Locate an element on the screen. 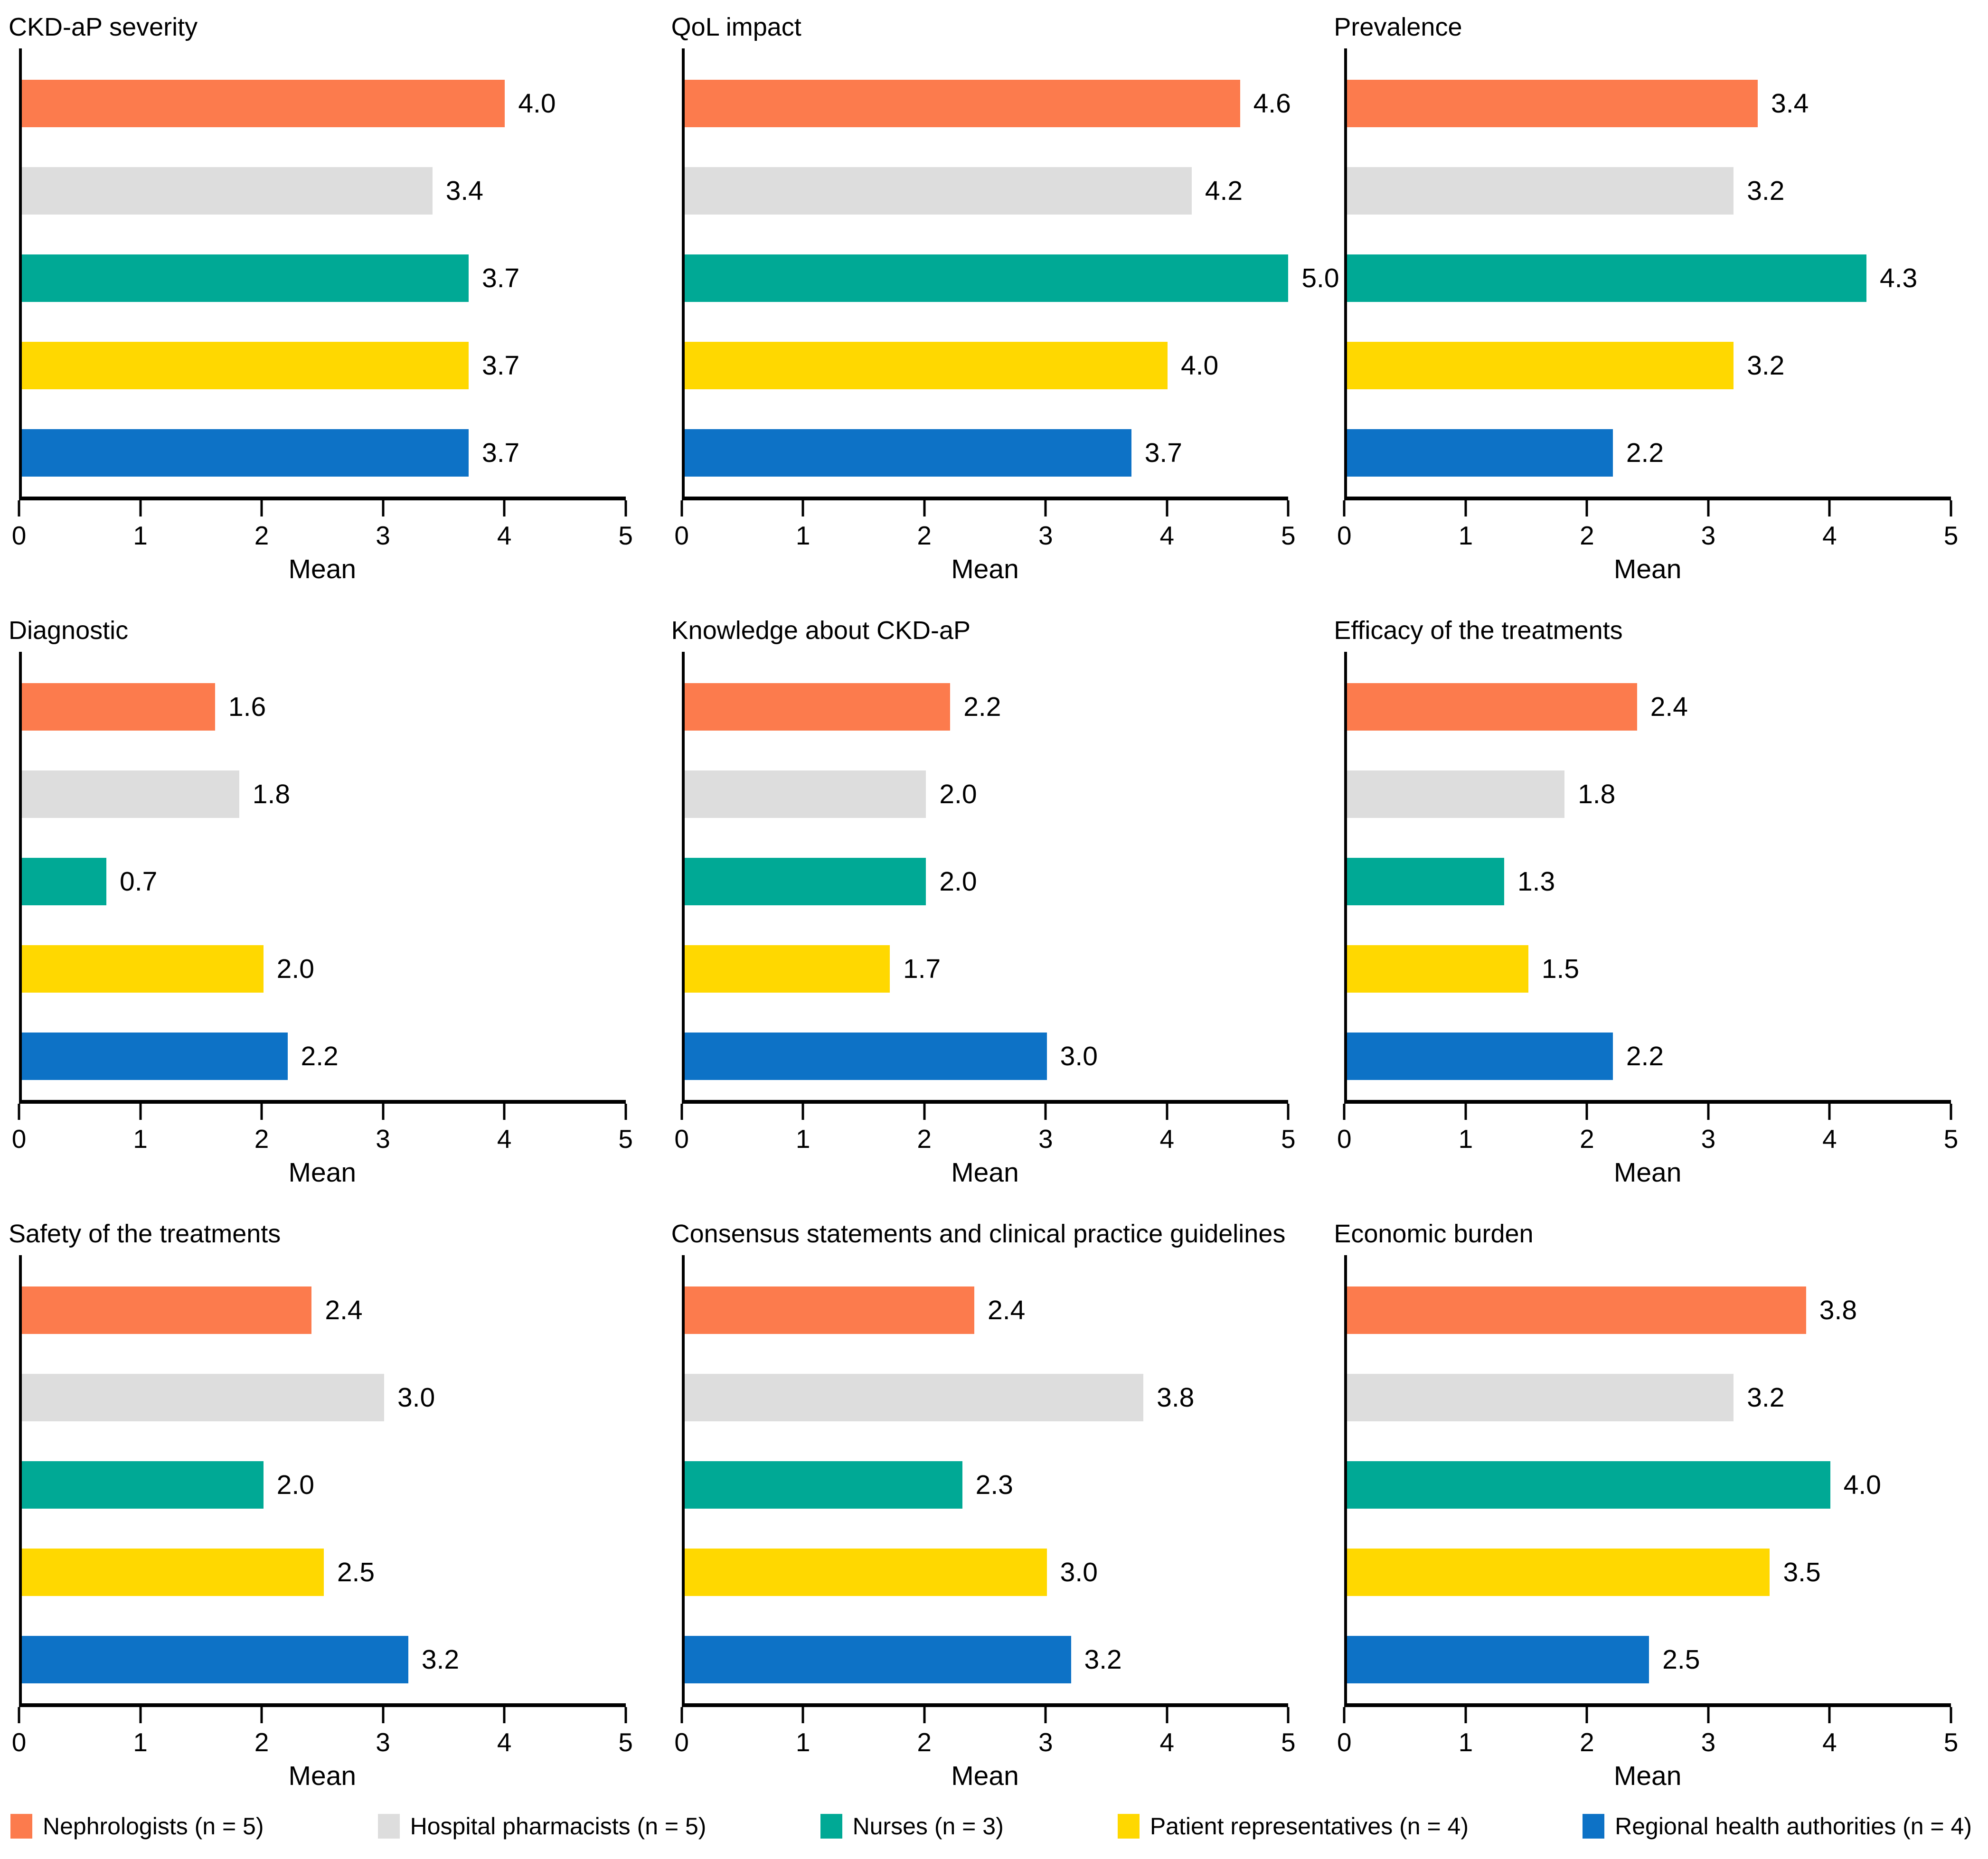  bars-area: 1.6 1.8 0.7 2.0 2.2 is located at coordinates (322, 878).